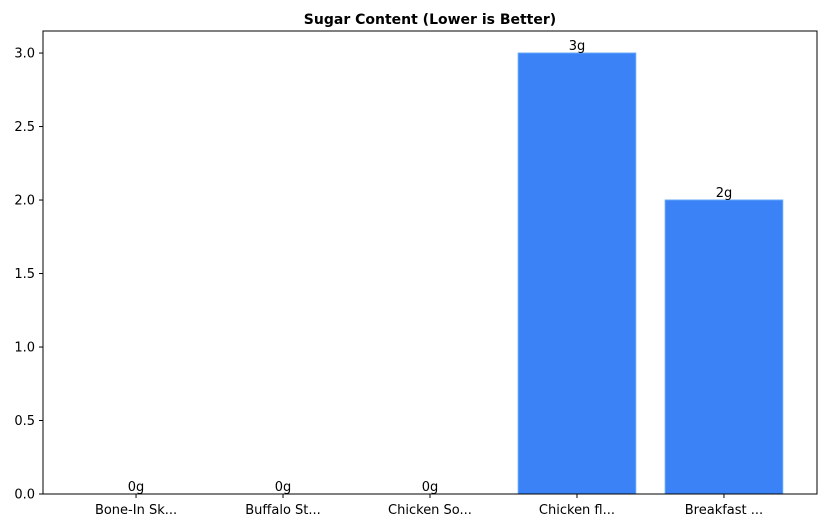  What do you see at coordinates (24, 127) in the screenshot?
I see `y-tick-label: 2.5` at bounding box center [24, 127].